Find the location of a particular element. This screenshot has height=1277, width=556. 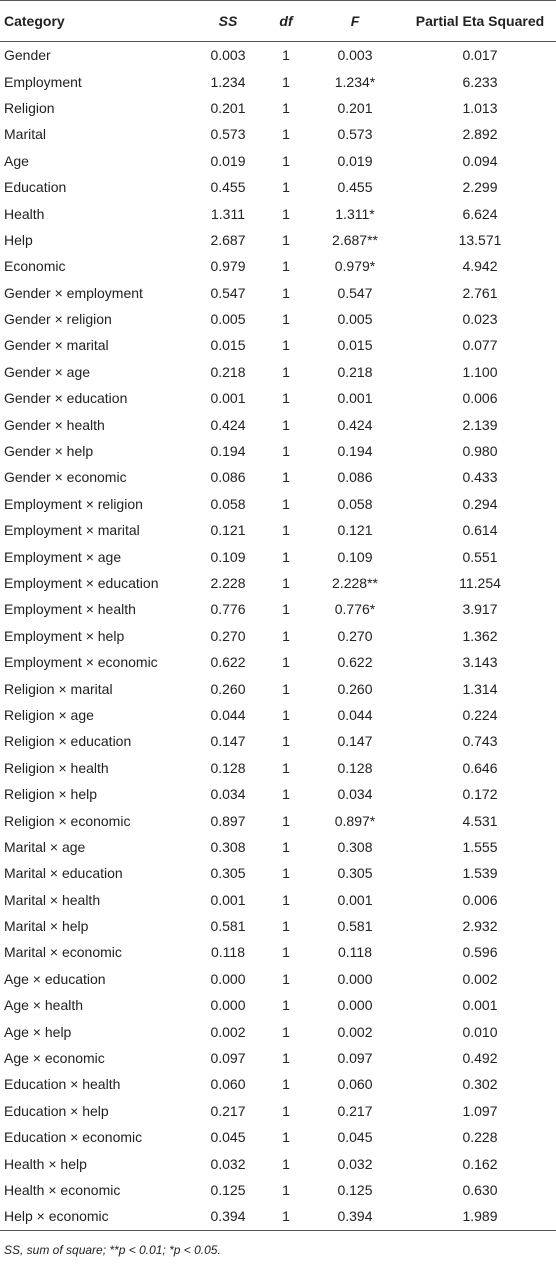

table-cell: 0.302 is located at coordinates (480, 1084).